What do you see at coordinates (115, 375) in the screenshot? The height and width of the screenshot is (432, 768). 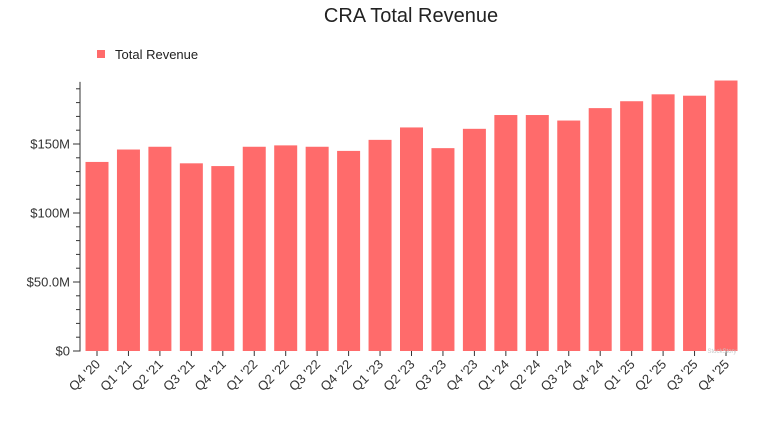 I see `x-tick-label: Q1 '21` at bounding box center [115, 375].